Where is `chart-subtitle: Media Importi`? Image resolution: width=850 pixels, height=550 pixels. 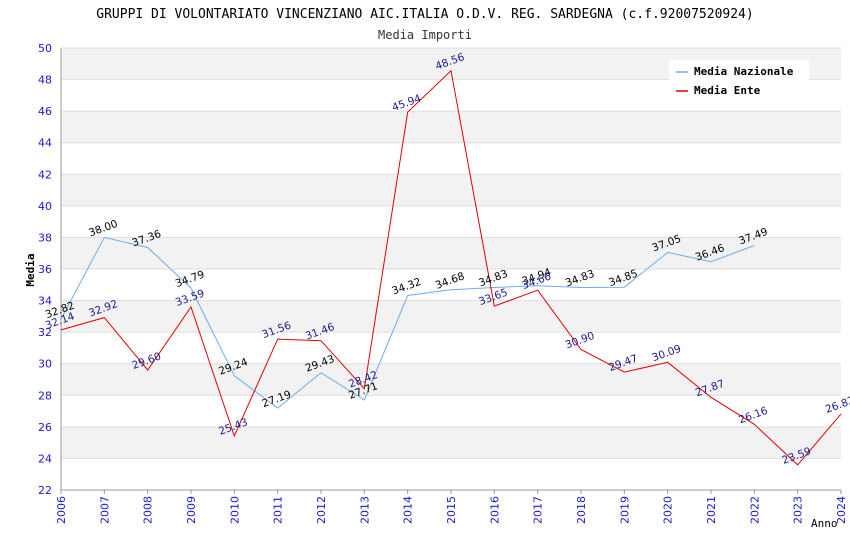 chart-subtitle: Media Importi is located at coordinates (425, 35).